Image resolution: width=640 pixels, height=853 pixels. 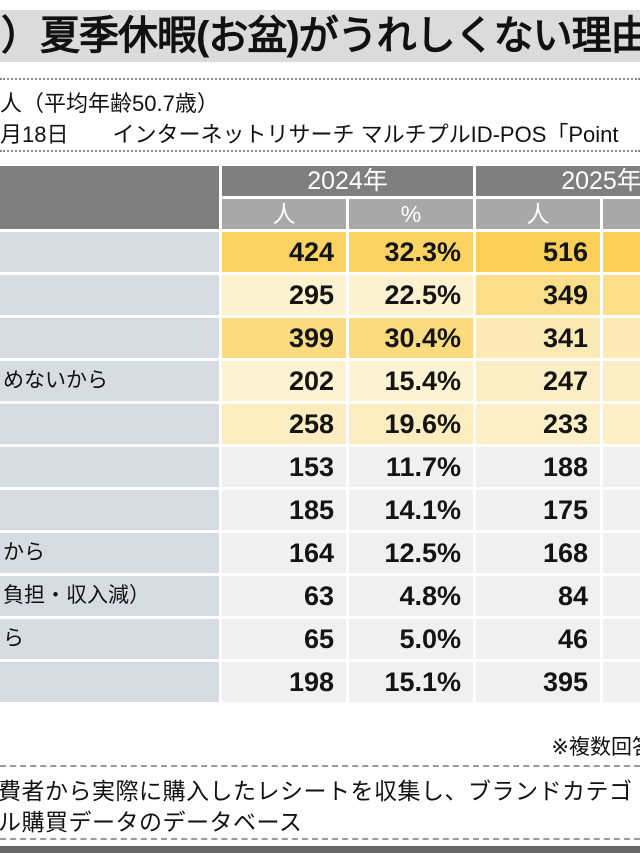 I want to click on footnote-line1: 費者から実際に購入したレシートを収集し、ブランドカテゴ, so click(x=316, y=791).